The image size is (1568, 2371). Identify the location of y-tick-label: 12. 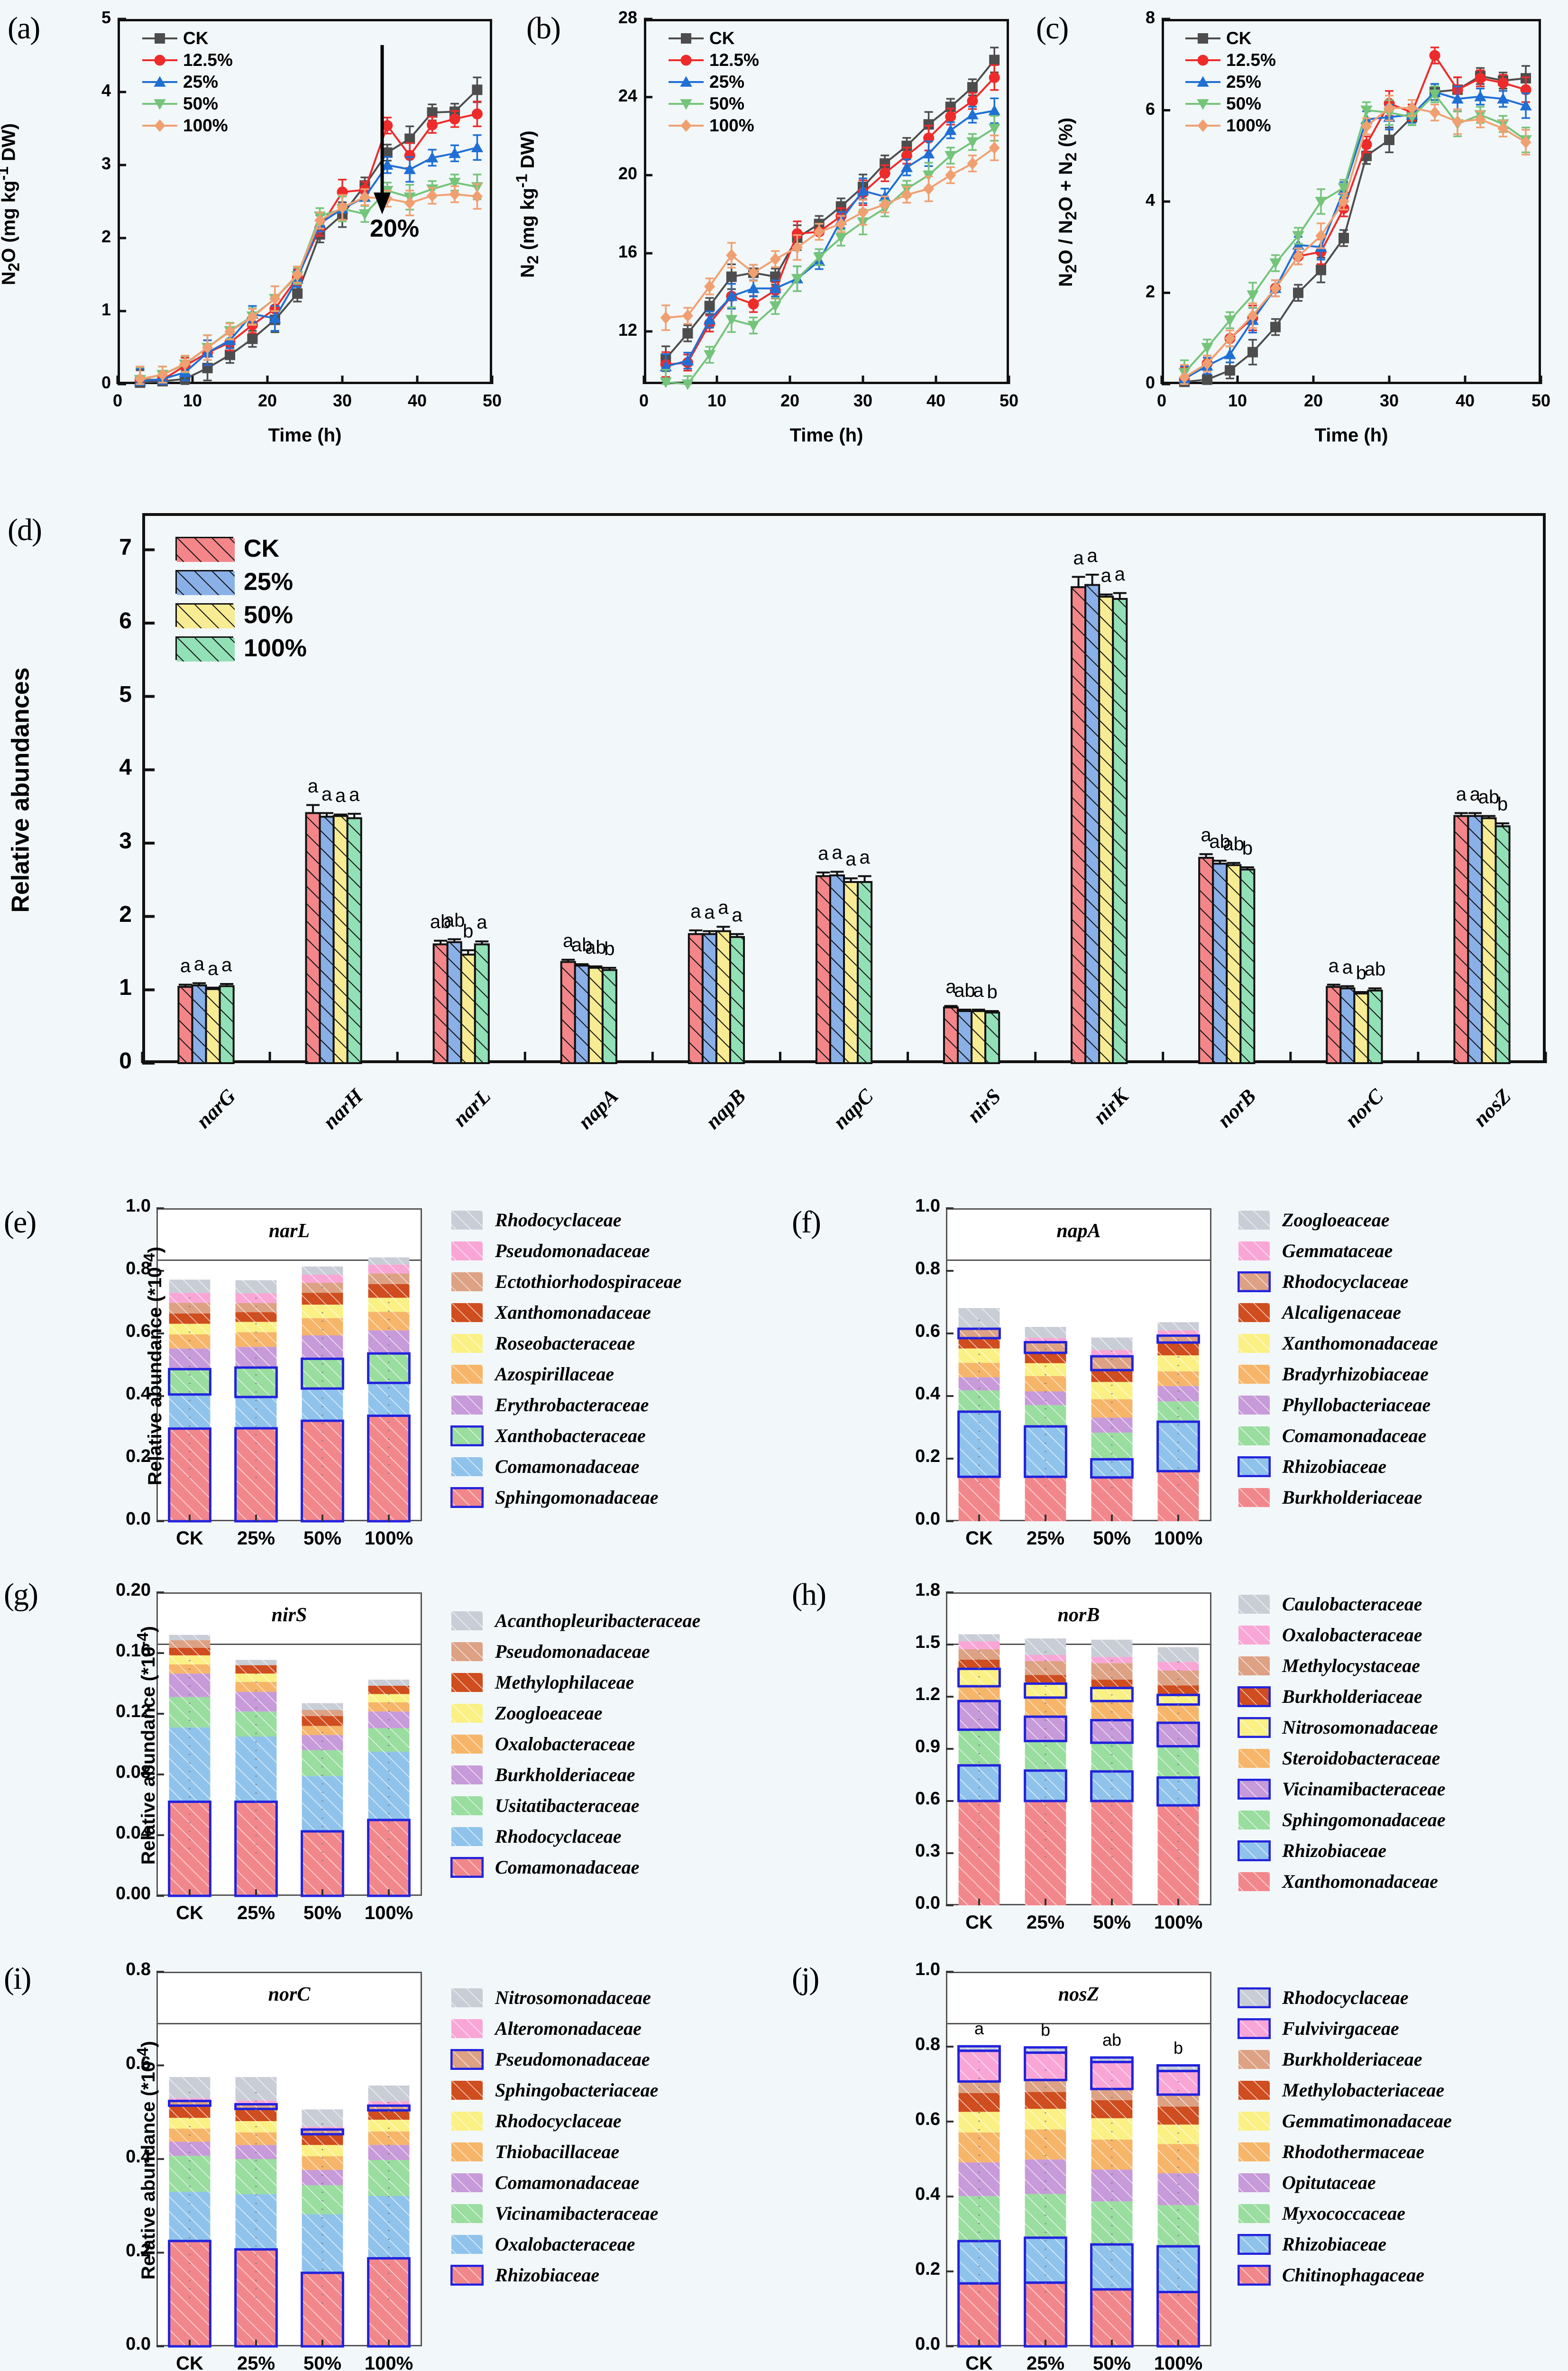
(627, 330).